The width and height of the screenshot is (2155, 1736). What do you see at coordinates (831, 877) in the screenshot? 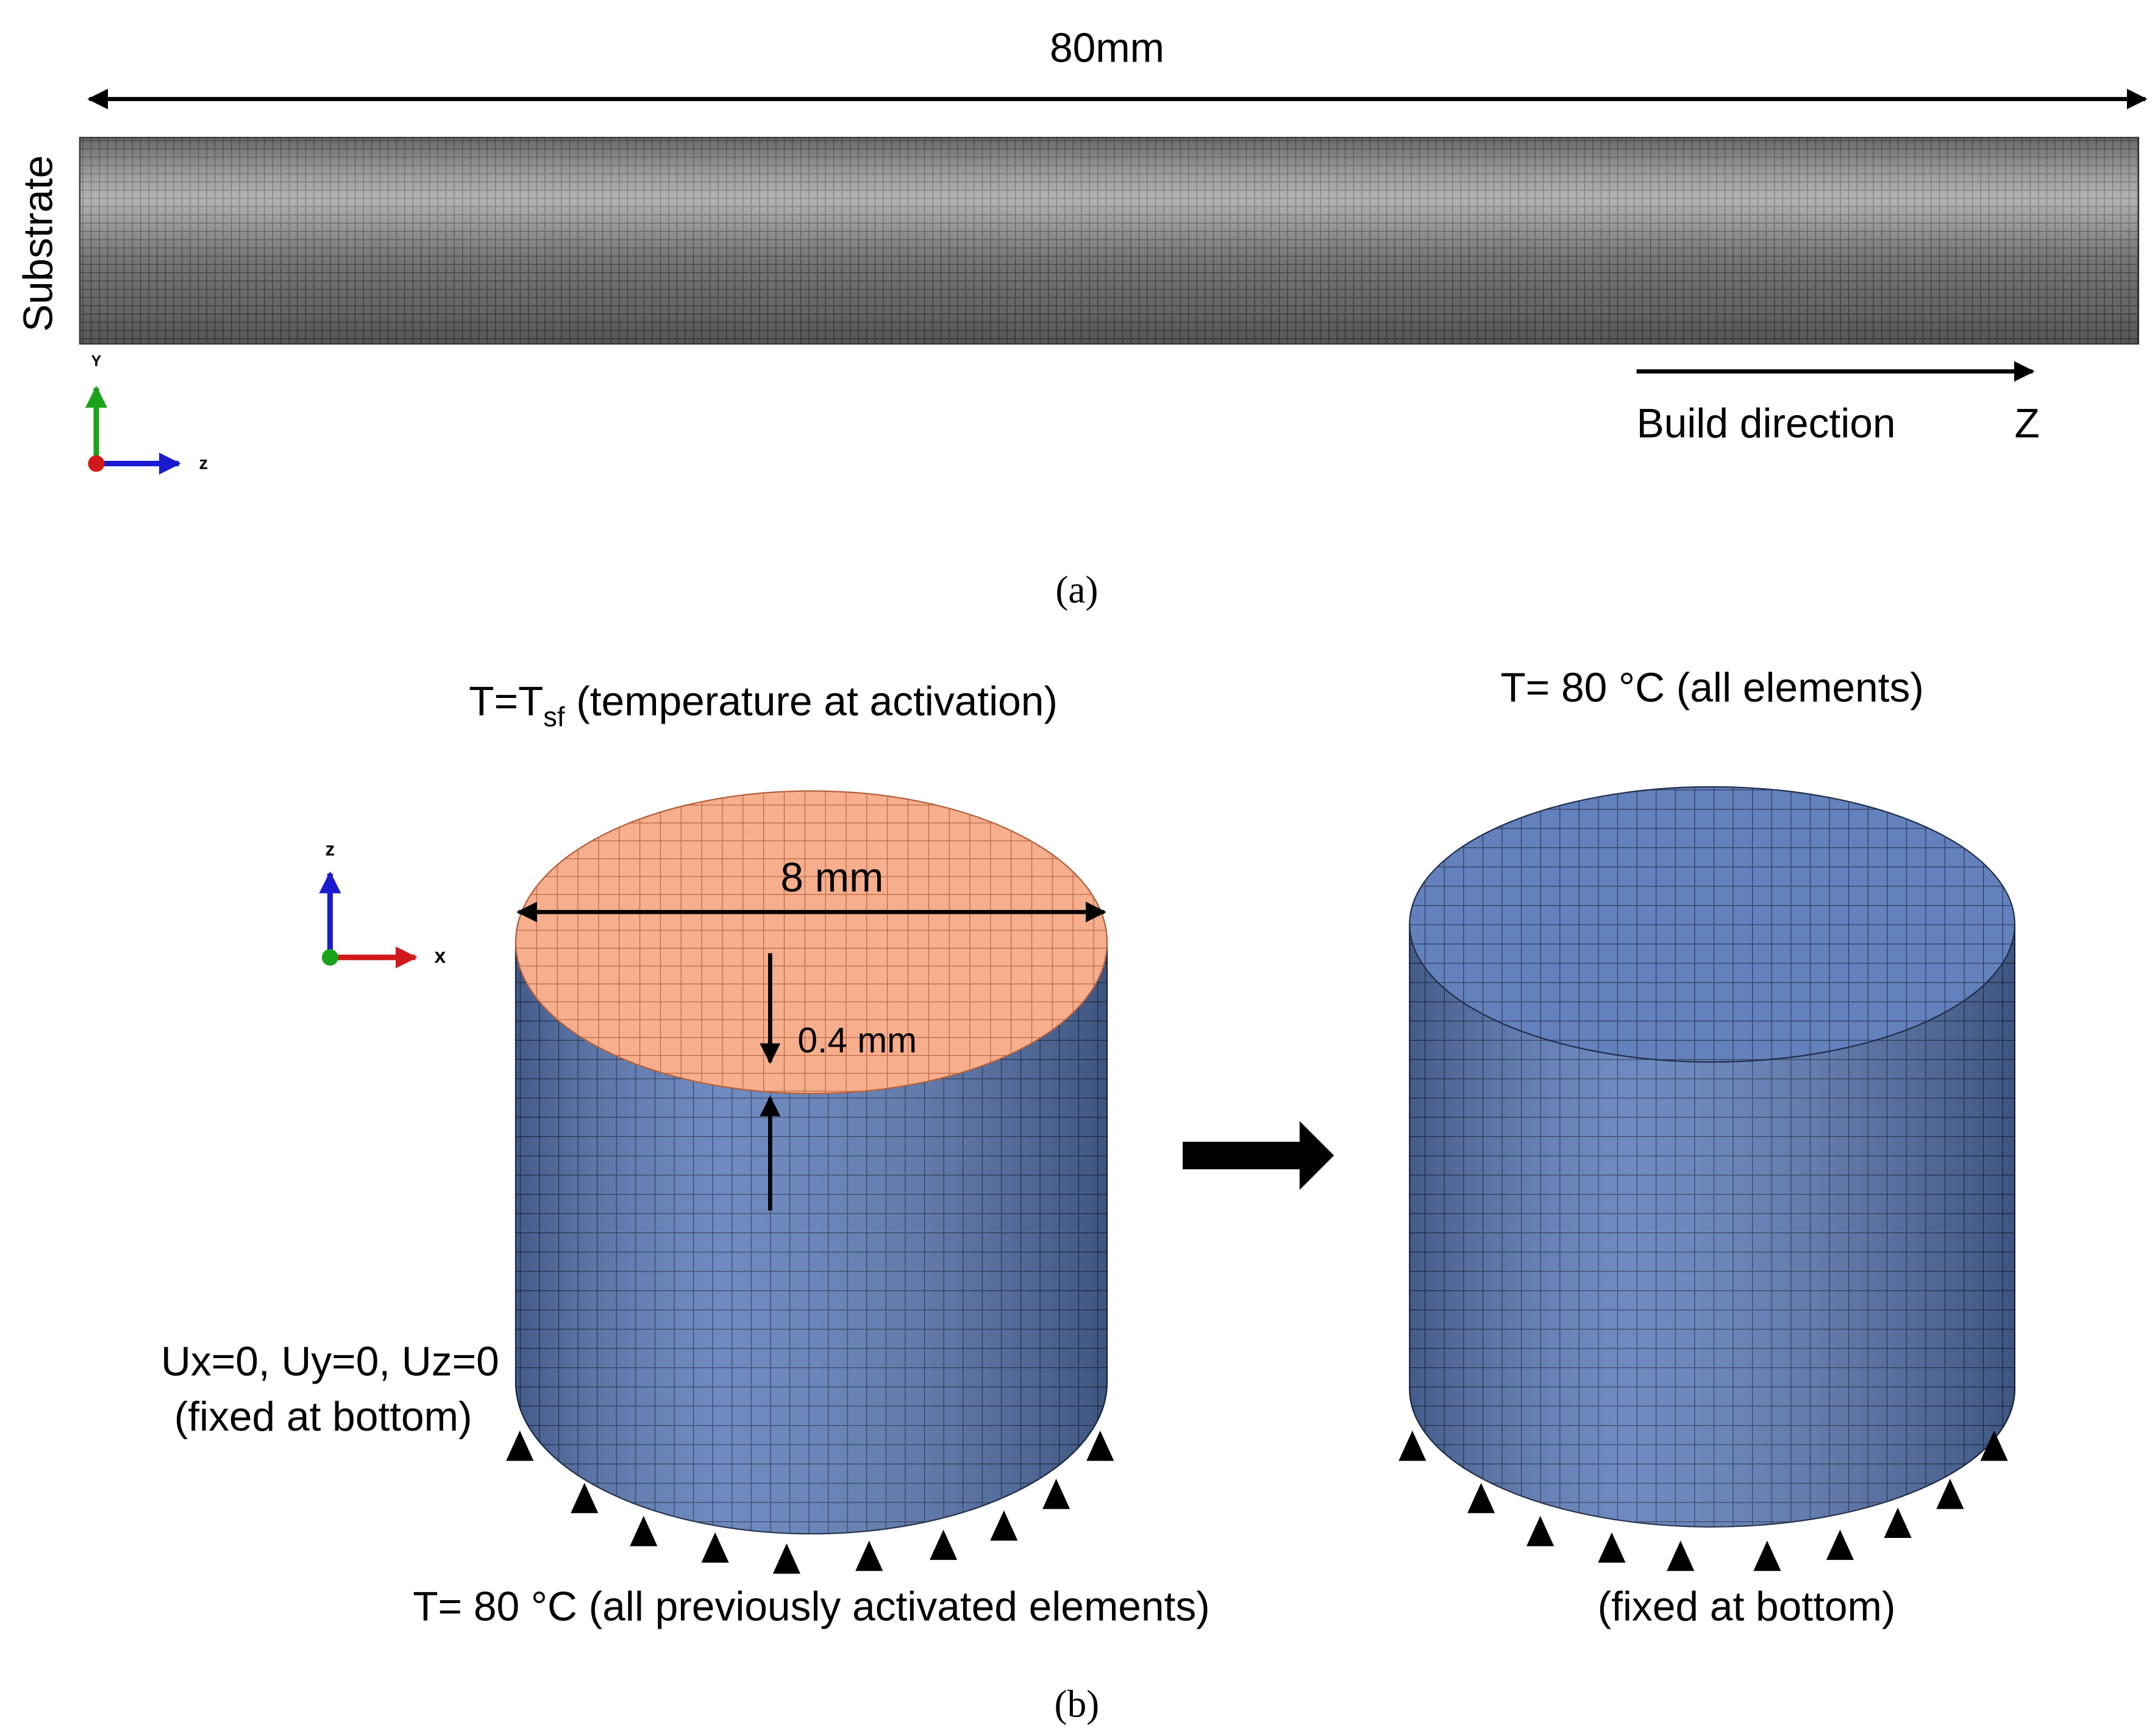
I see `diameter-label: 8 mm` at bounding box center [831, 877].